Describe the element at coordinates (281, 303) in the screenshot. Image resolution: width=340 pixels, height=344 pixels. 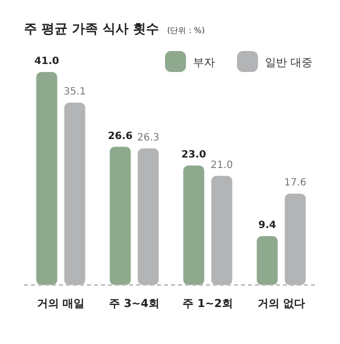
I see `x-tick-label: 거의 없다` at that location.